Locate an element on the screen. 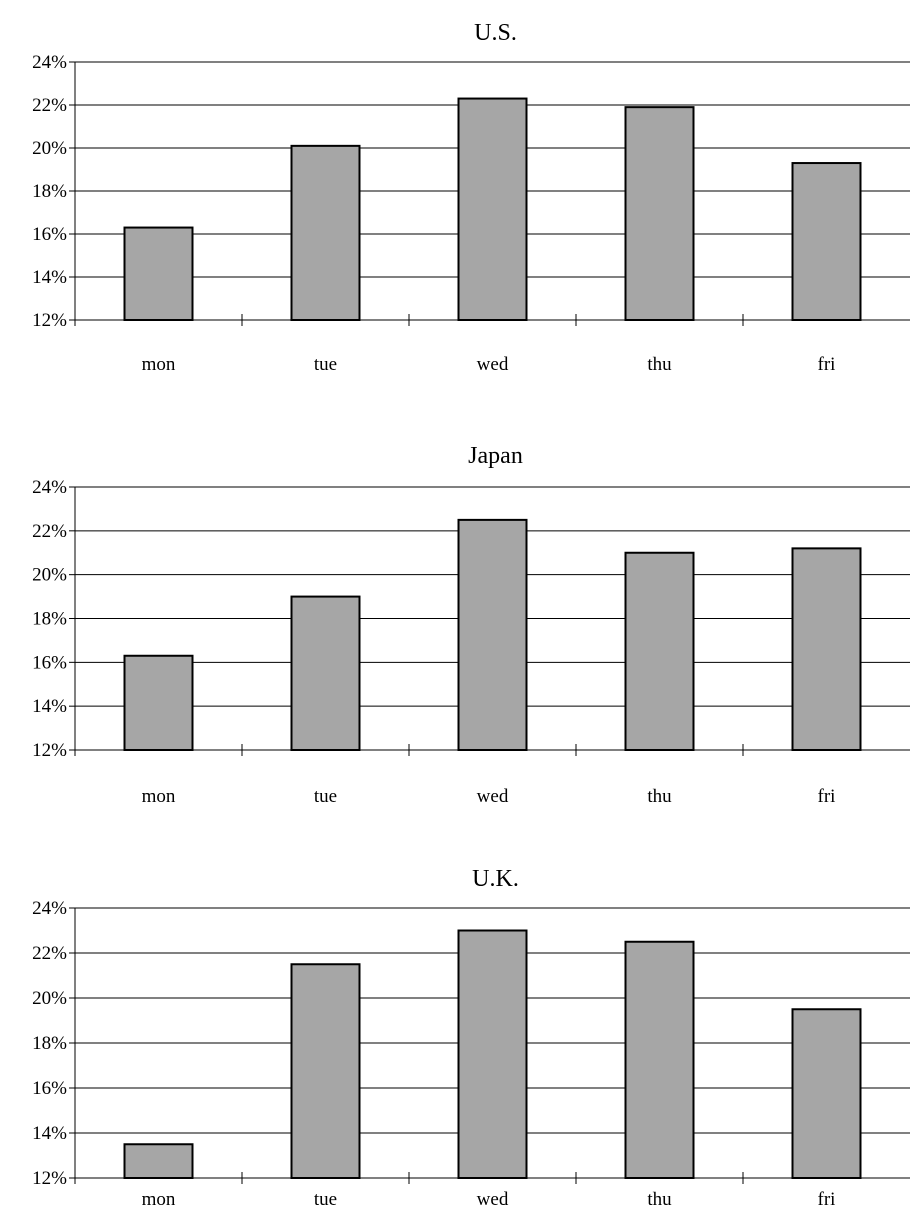 The image size is (914, 1212). bar-us-tue is located at coordinates (326, 233).